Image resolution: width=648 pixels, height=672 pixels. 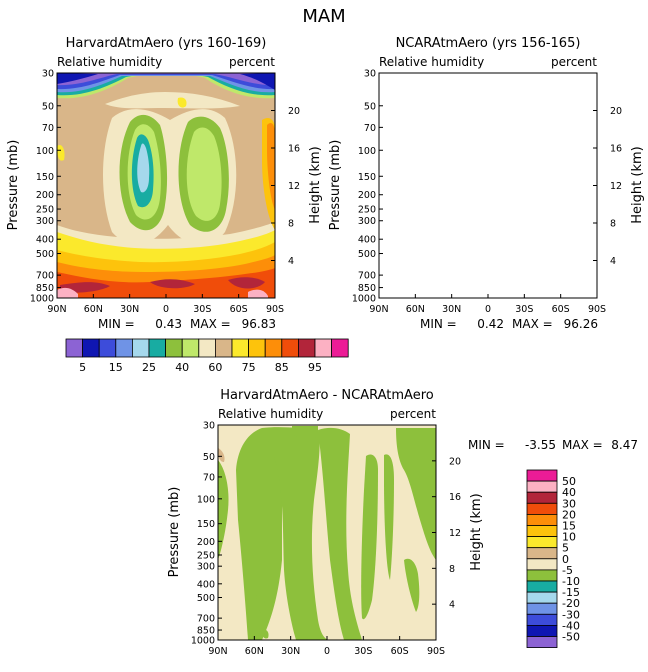 What do you see at coordinates (455, 533) in the screenshot?
I see `y-right-tick-label: 12` at bounding box center [455, 533].